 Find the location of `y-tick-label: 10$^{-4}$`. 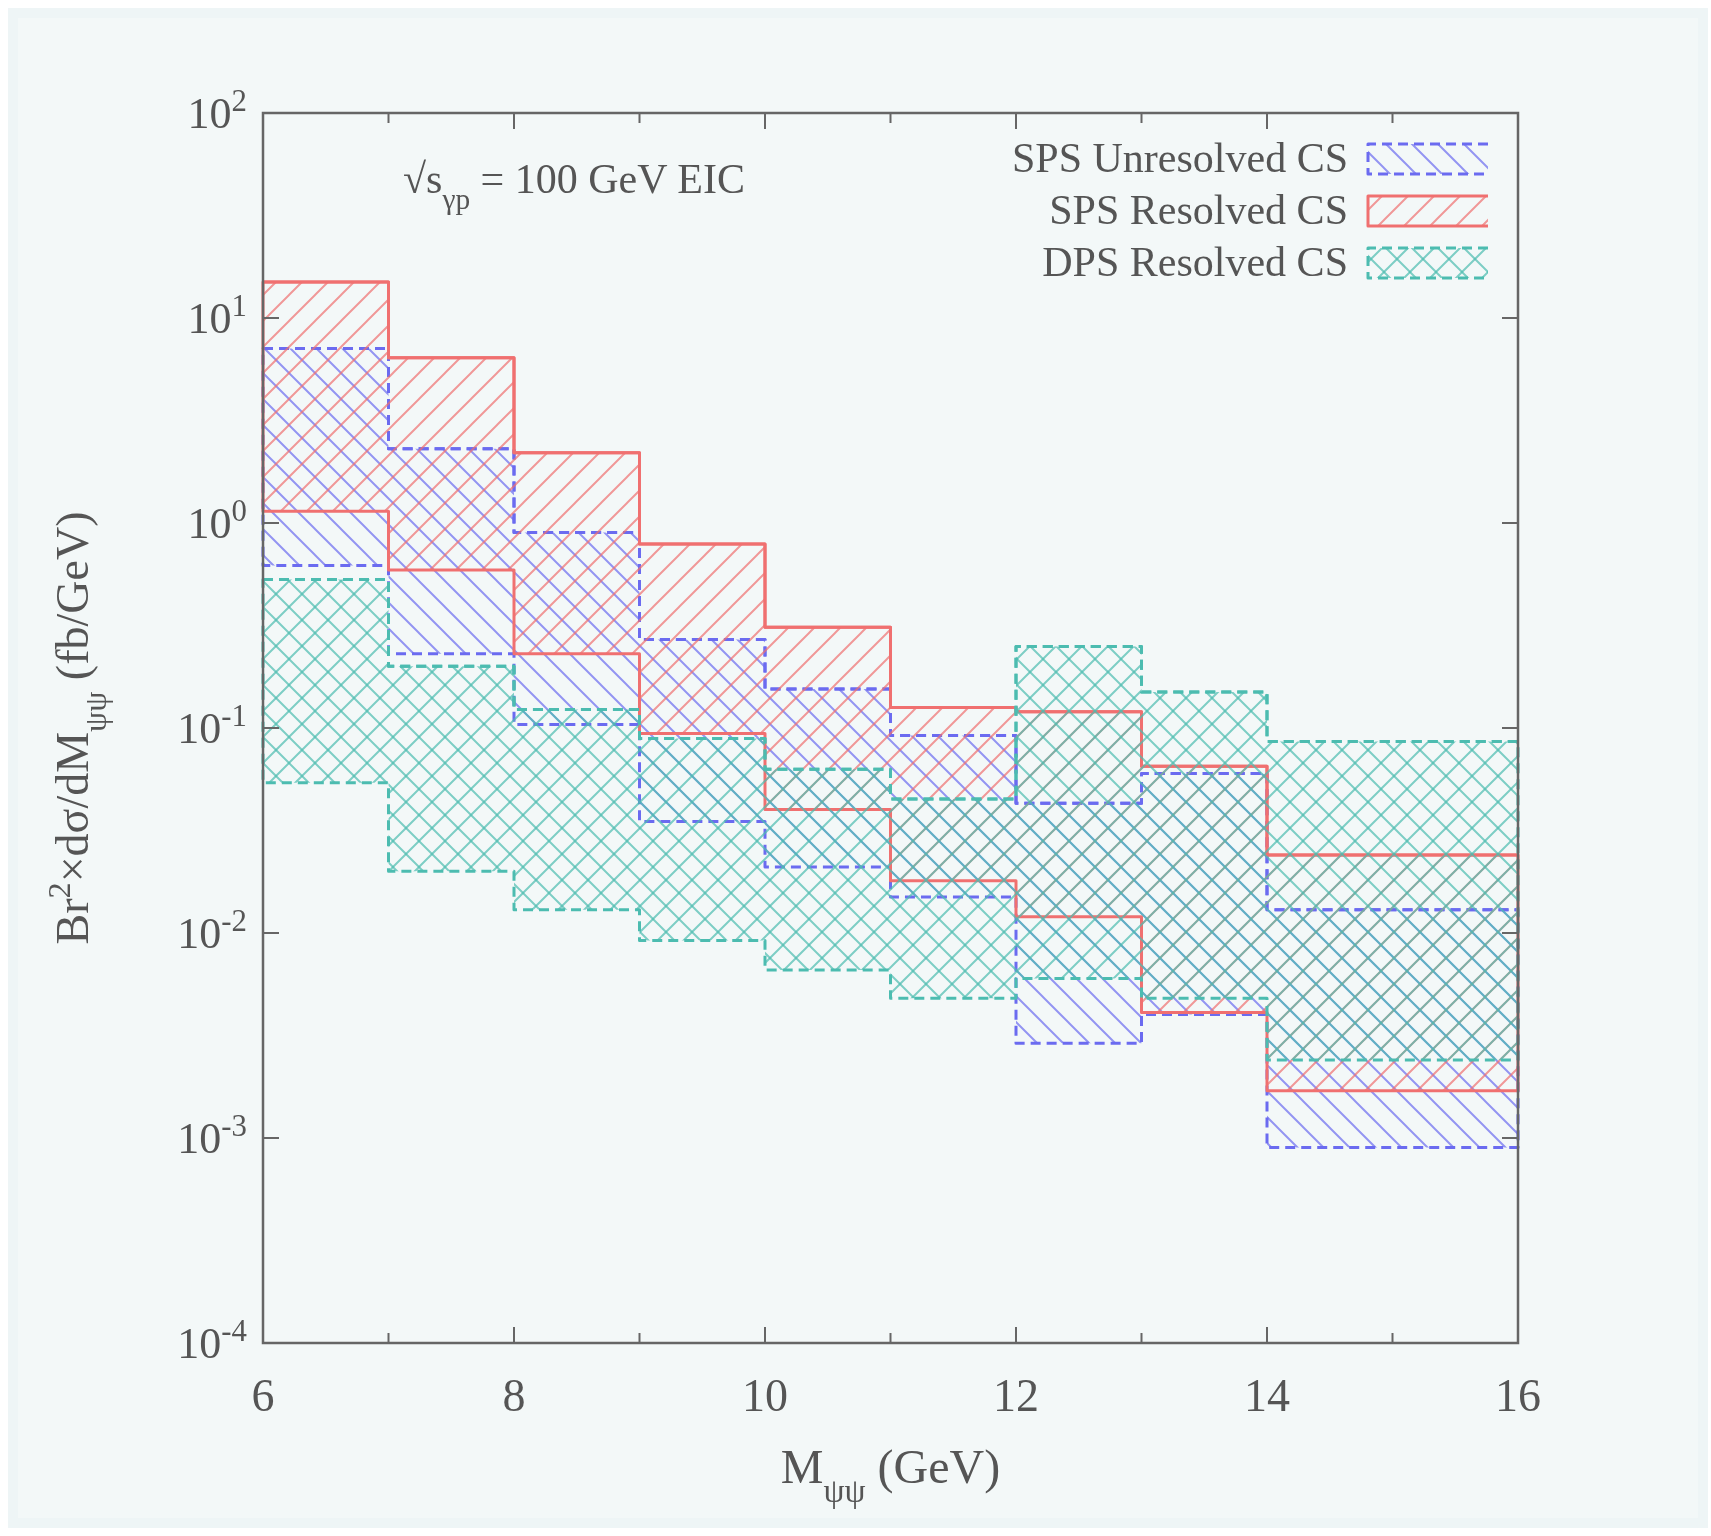

y-tick-label: 10$^{-4}$ is located at coordinates (212, 1341).